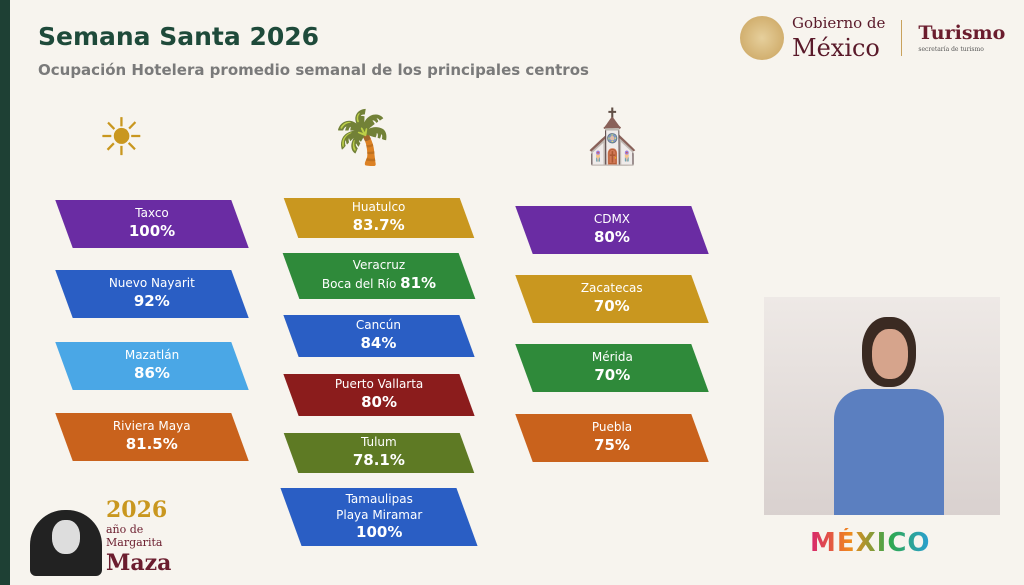 The width and height of the screenshot is (1024, 585). Describe the element at coordinates (951, 50) in the screenshot. I see `logo-dept-sub: secretaría de turismo` at that location.